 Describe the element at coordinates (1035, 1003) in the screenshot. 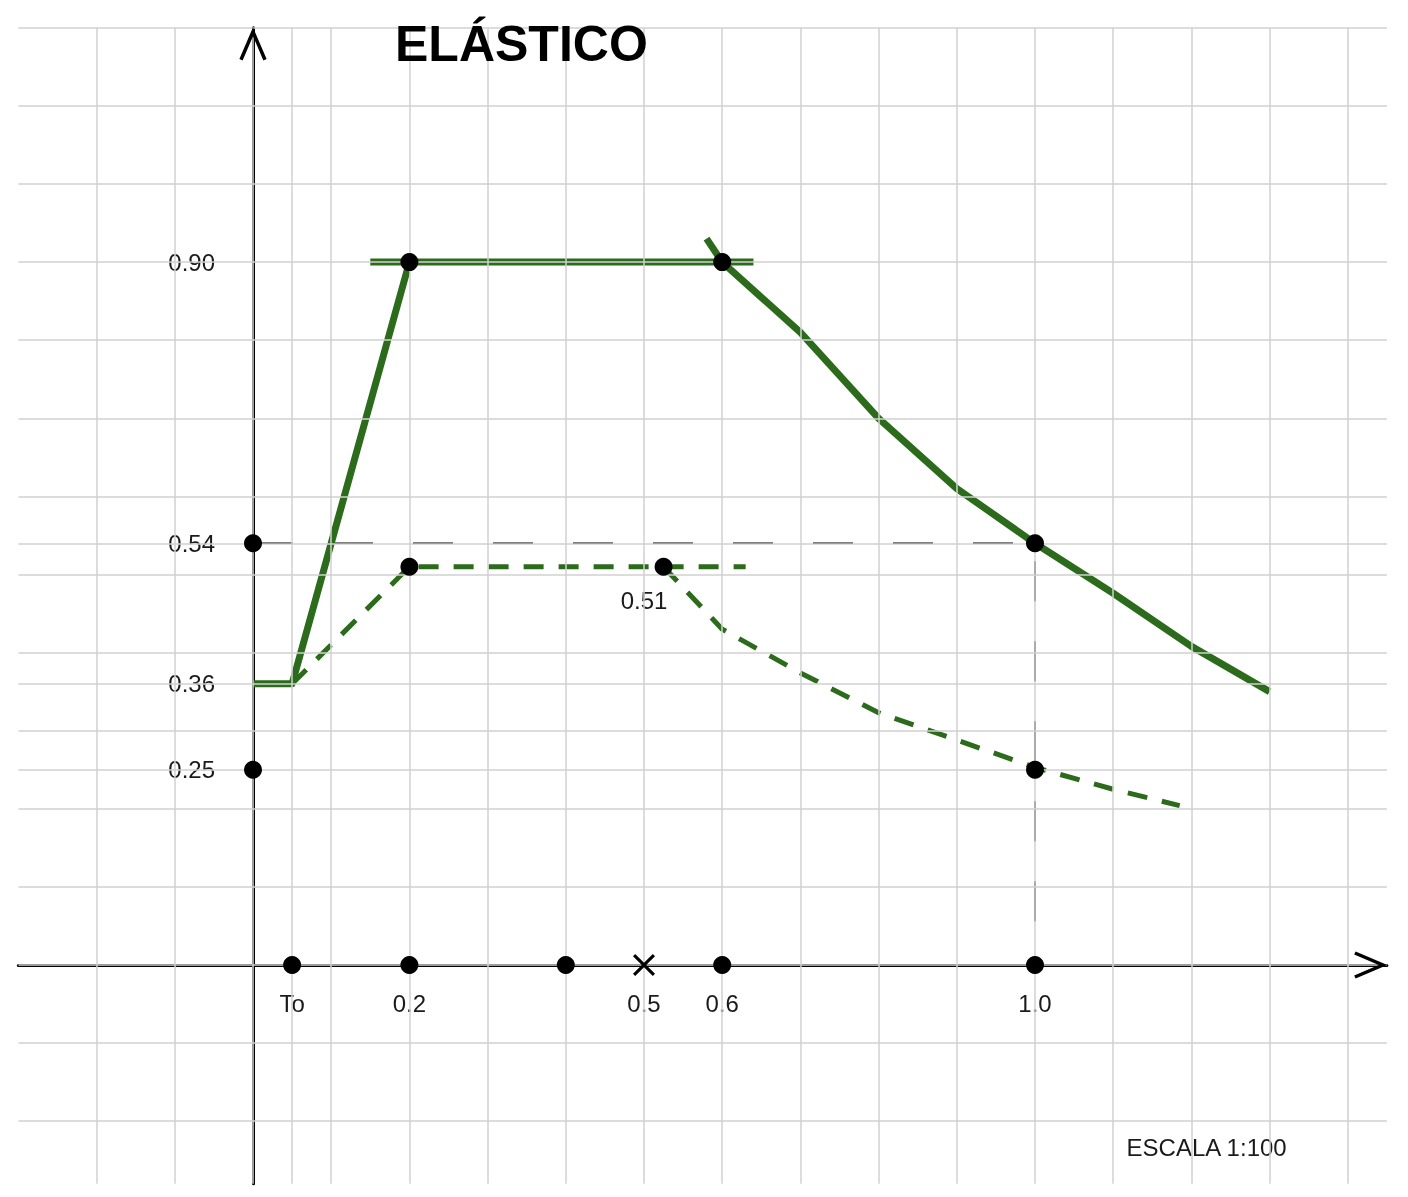

I see `x-tick-label: 1.0` at that location.